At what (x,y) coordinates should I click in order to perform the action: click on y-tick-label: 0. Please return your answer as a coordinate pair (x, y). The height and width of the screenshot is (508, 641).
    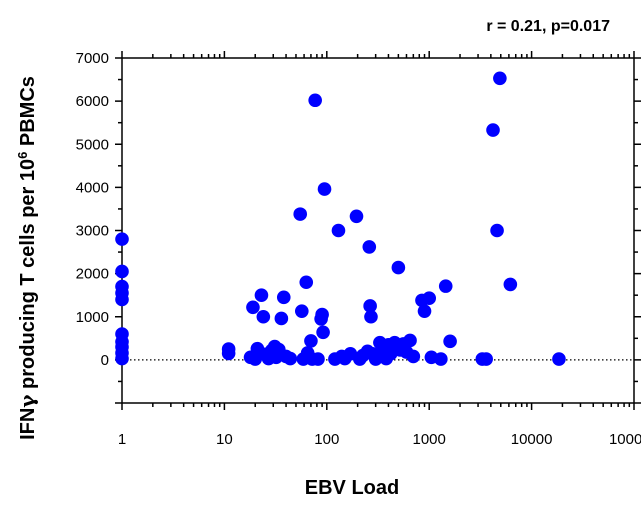
    Looking at the image, I should click on (105, 360).